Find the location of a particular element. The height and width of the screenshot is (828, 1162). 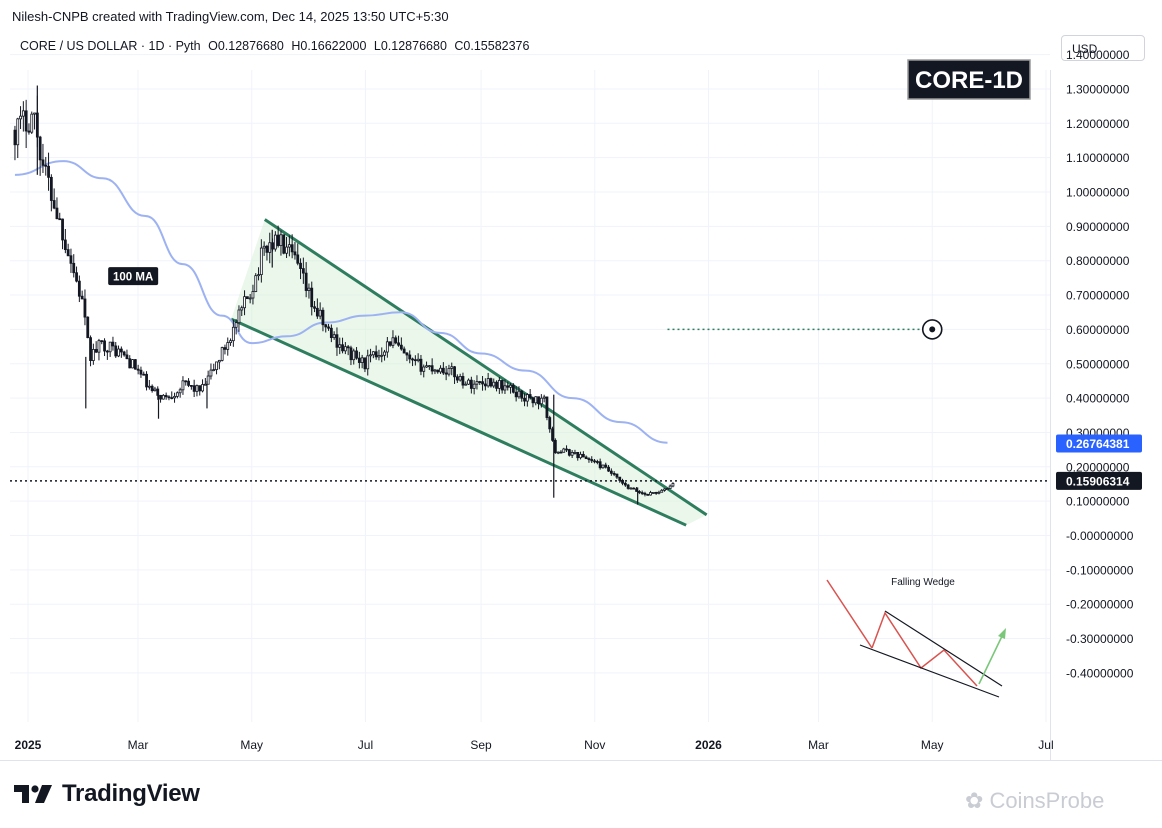

y-tick-label: 1.30000000 is located at coordinates (1098, 89).